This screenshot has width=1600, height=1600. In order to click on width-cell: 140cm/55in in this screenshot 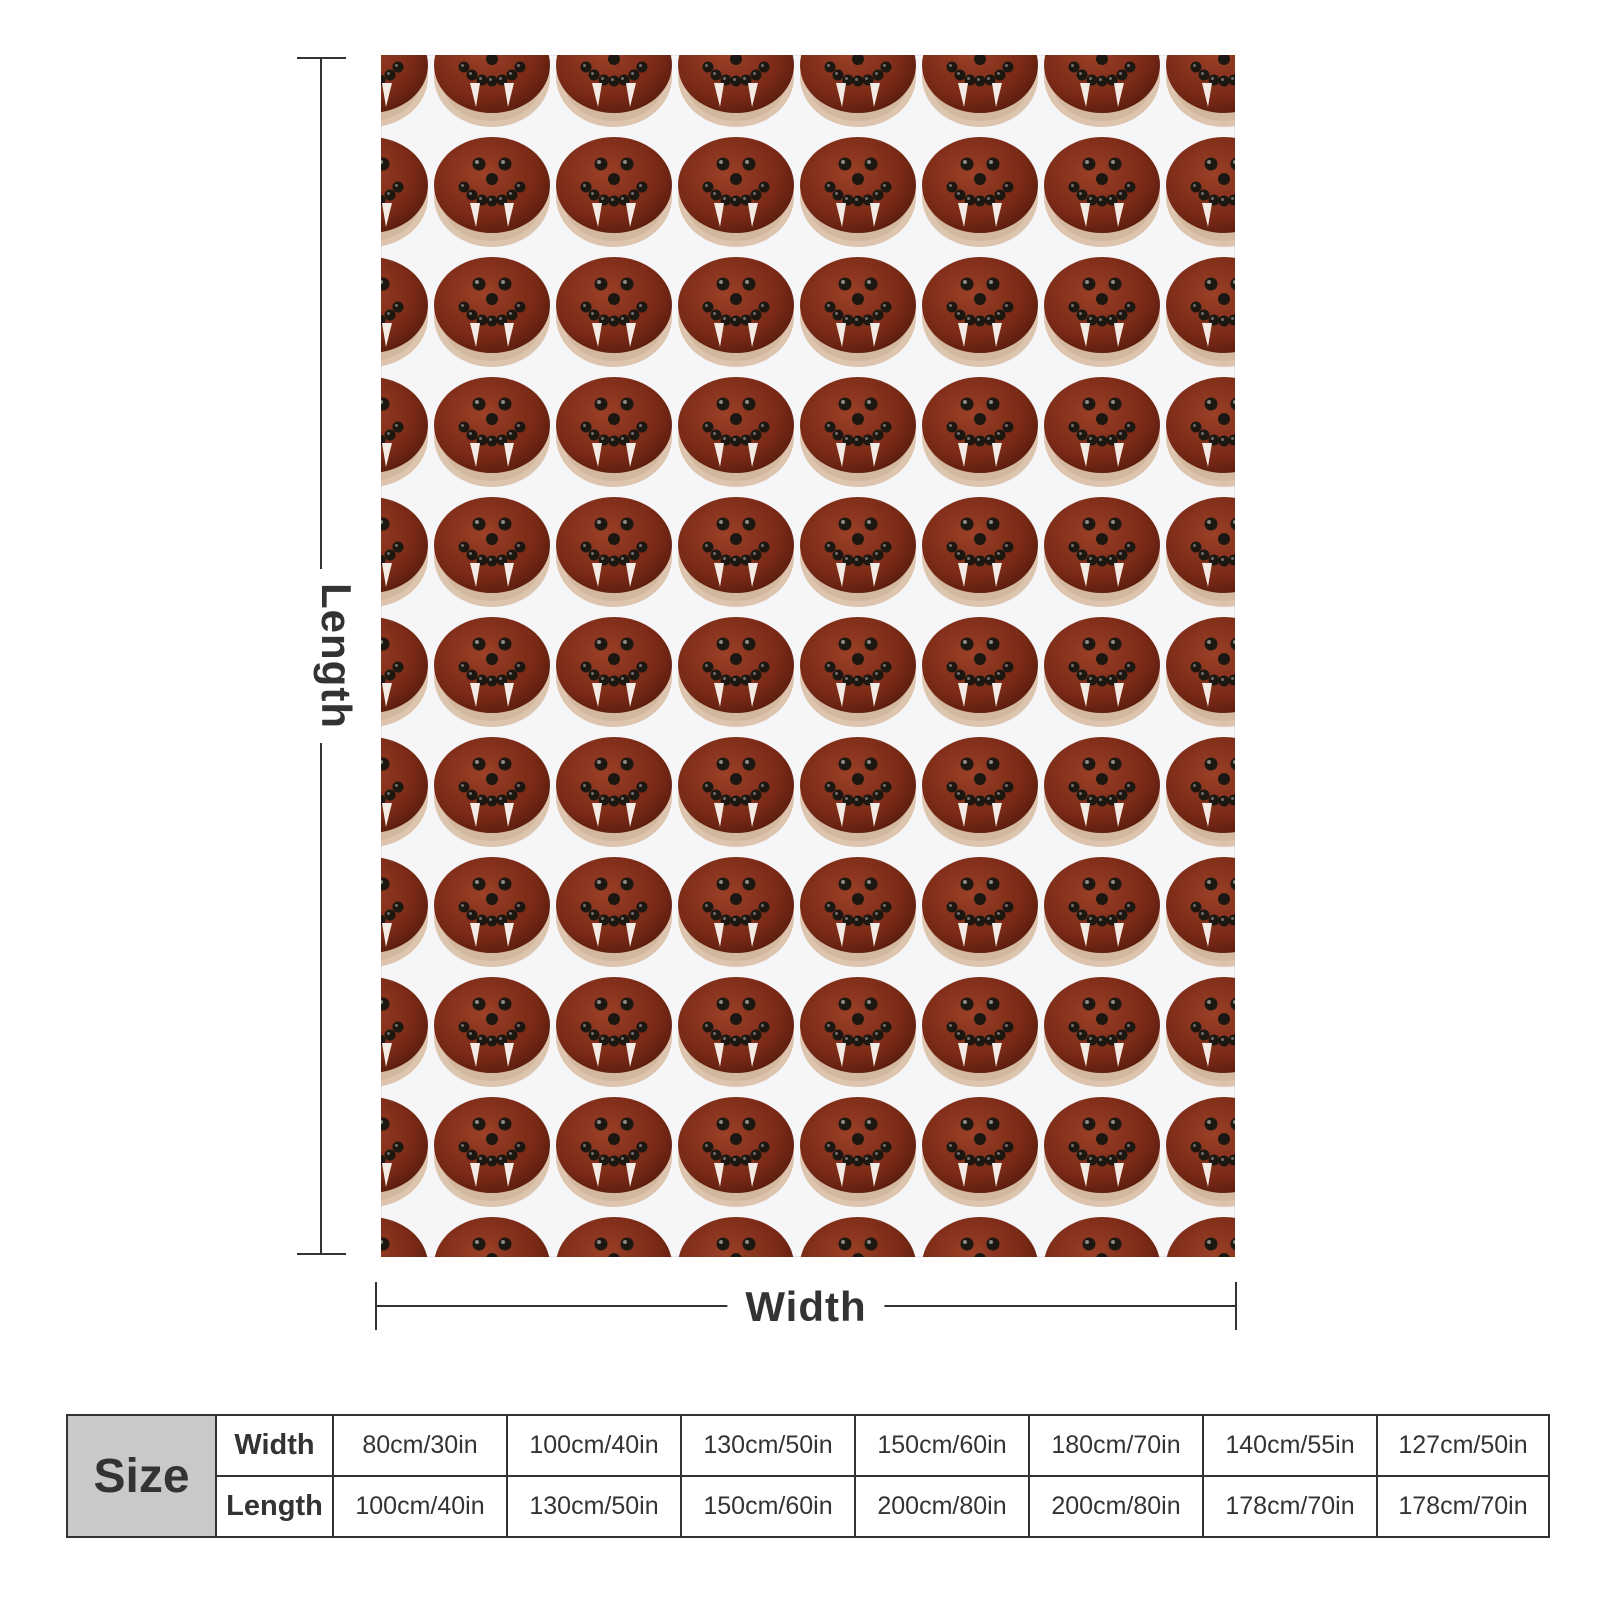, I will do `click(1290, 1445)`.